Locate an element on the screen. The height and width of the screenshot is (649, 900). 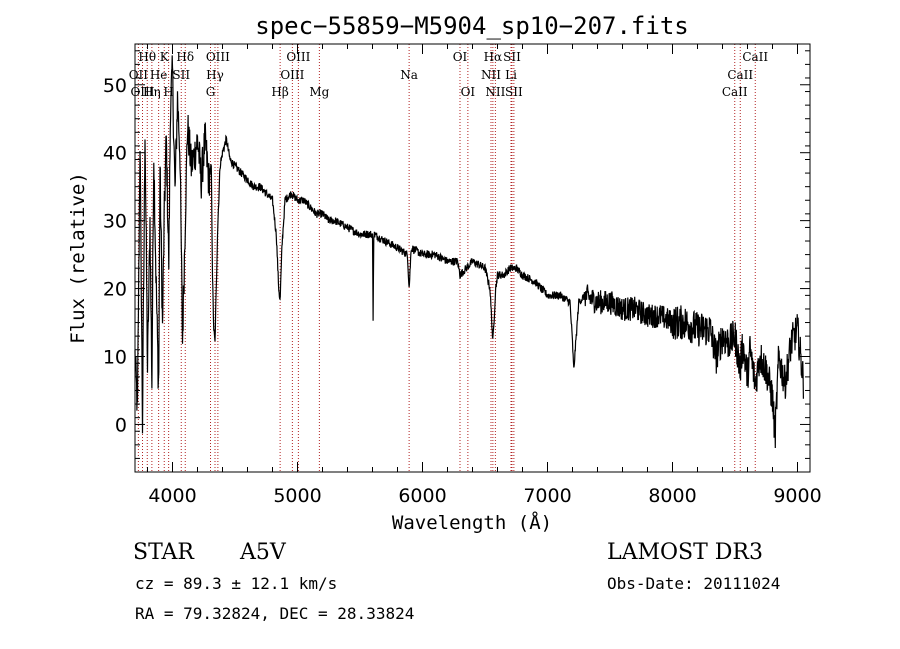
y-tick-label: 40 is located at coordinates (115, 154).